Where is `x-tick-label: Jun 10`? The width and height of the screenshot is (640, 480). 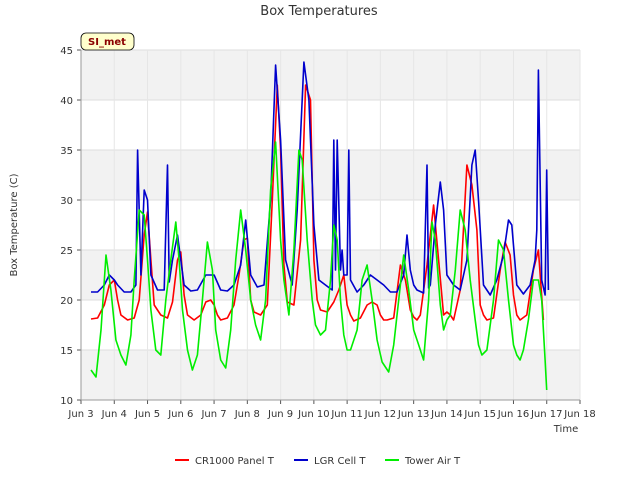
x-tick-label: Jun 10 is located at coordinates (313, 414).